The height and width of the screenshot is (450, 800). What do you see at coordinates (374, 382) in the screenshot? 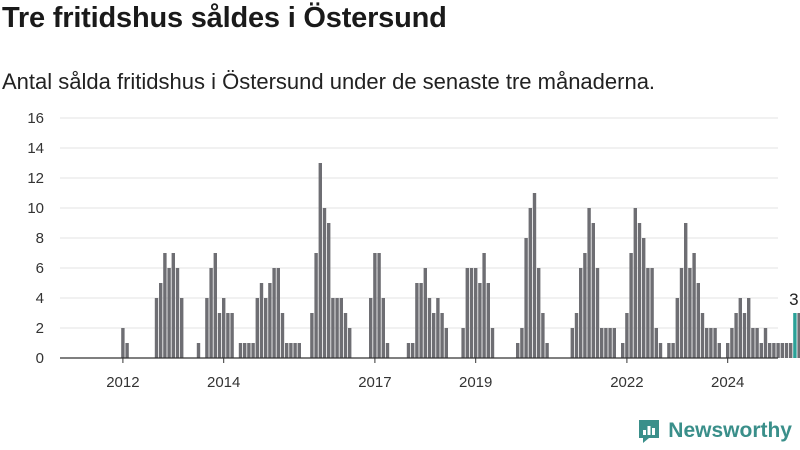
I see `x-tick-label: 2017` at bounding box center [374, 382].